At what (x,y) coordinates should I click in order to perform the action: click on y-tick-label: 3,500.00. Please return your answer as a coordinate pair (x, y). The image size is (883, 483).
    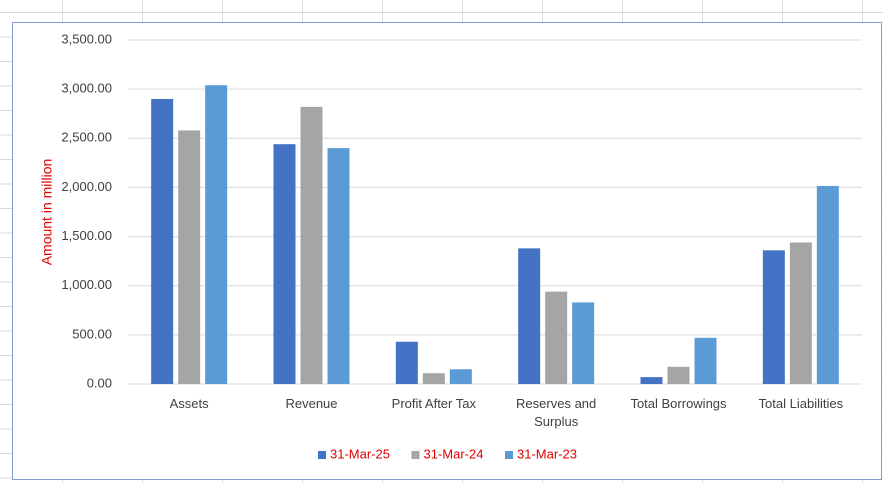
    Looking at the image, I should click on (86, 38).